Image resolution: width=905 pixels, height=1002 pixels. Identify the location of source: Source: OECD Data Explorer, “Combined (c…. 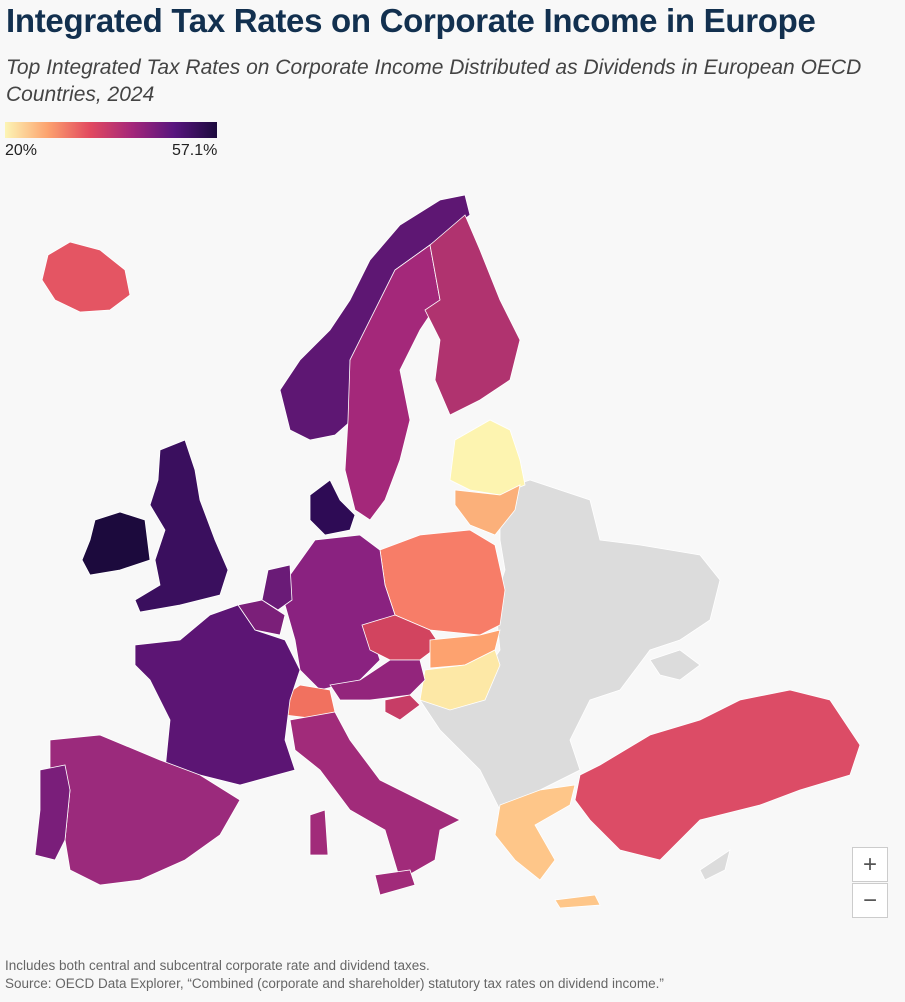
(334, 983).